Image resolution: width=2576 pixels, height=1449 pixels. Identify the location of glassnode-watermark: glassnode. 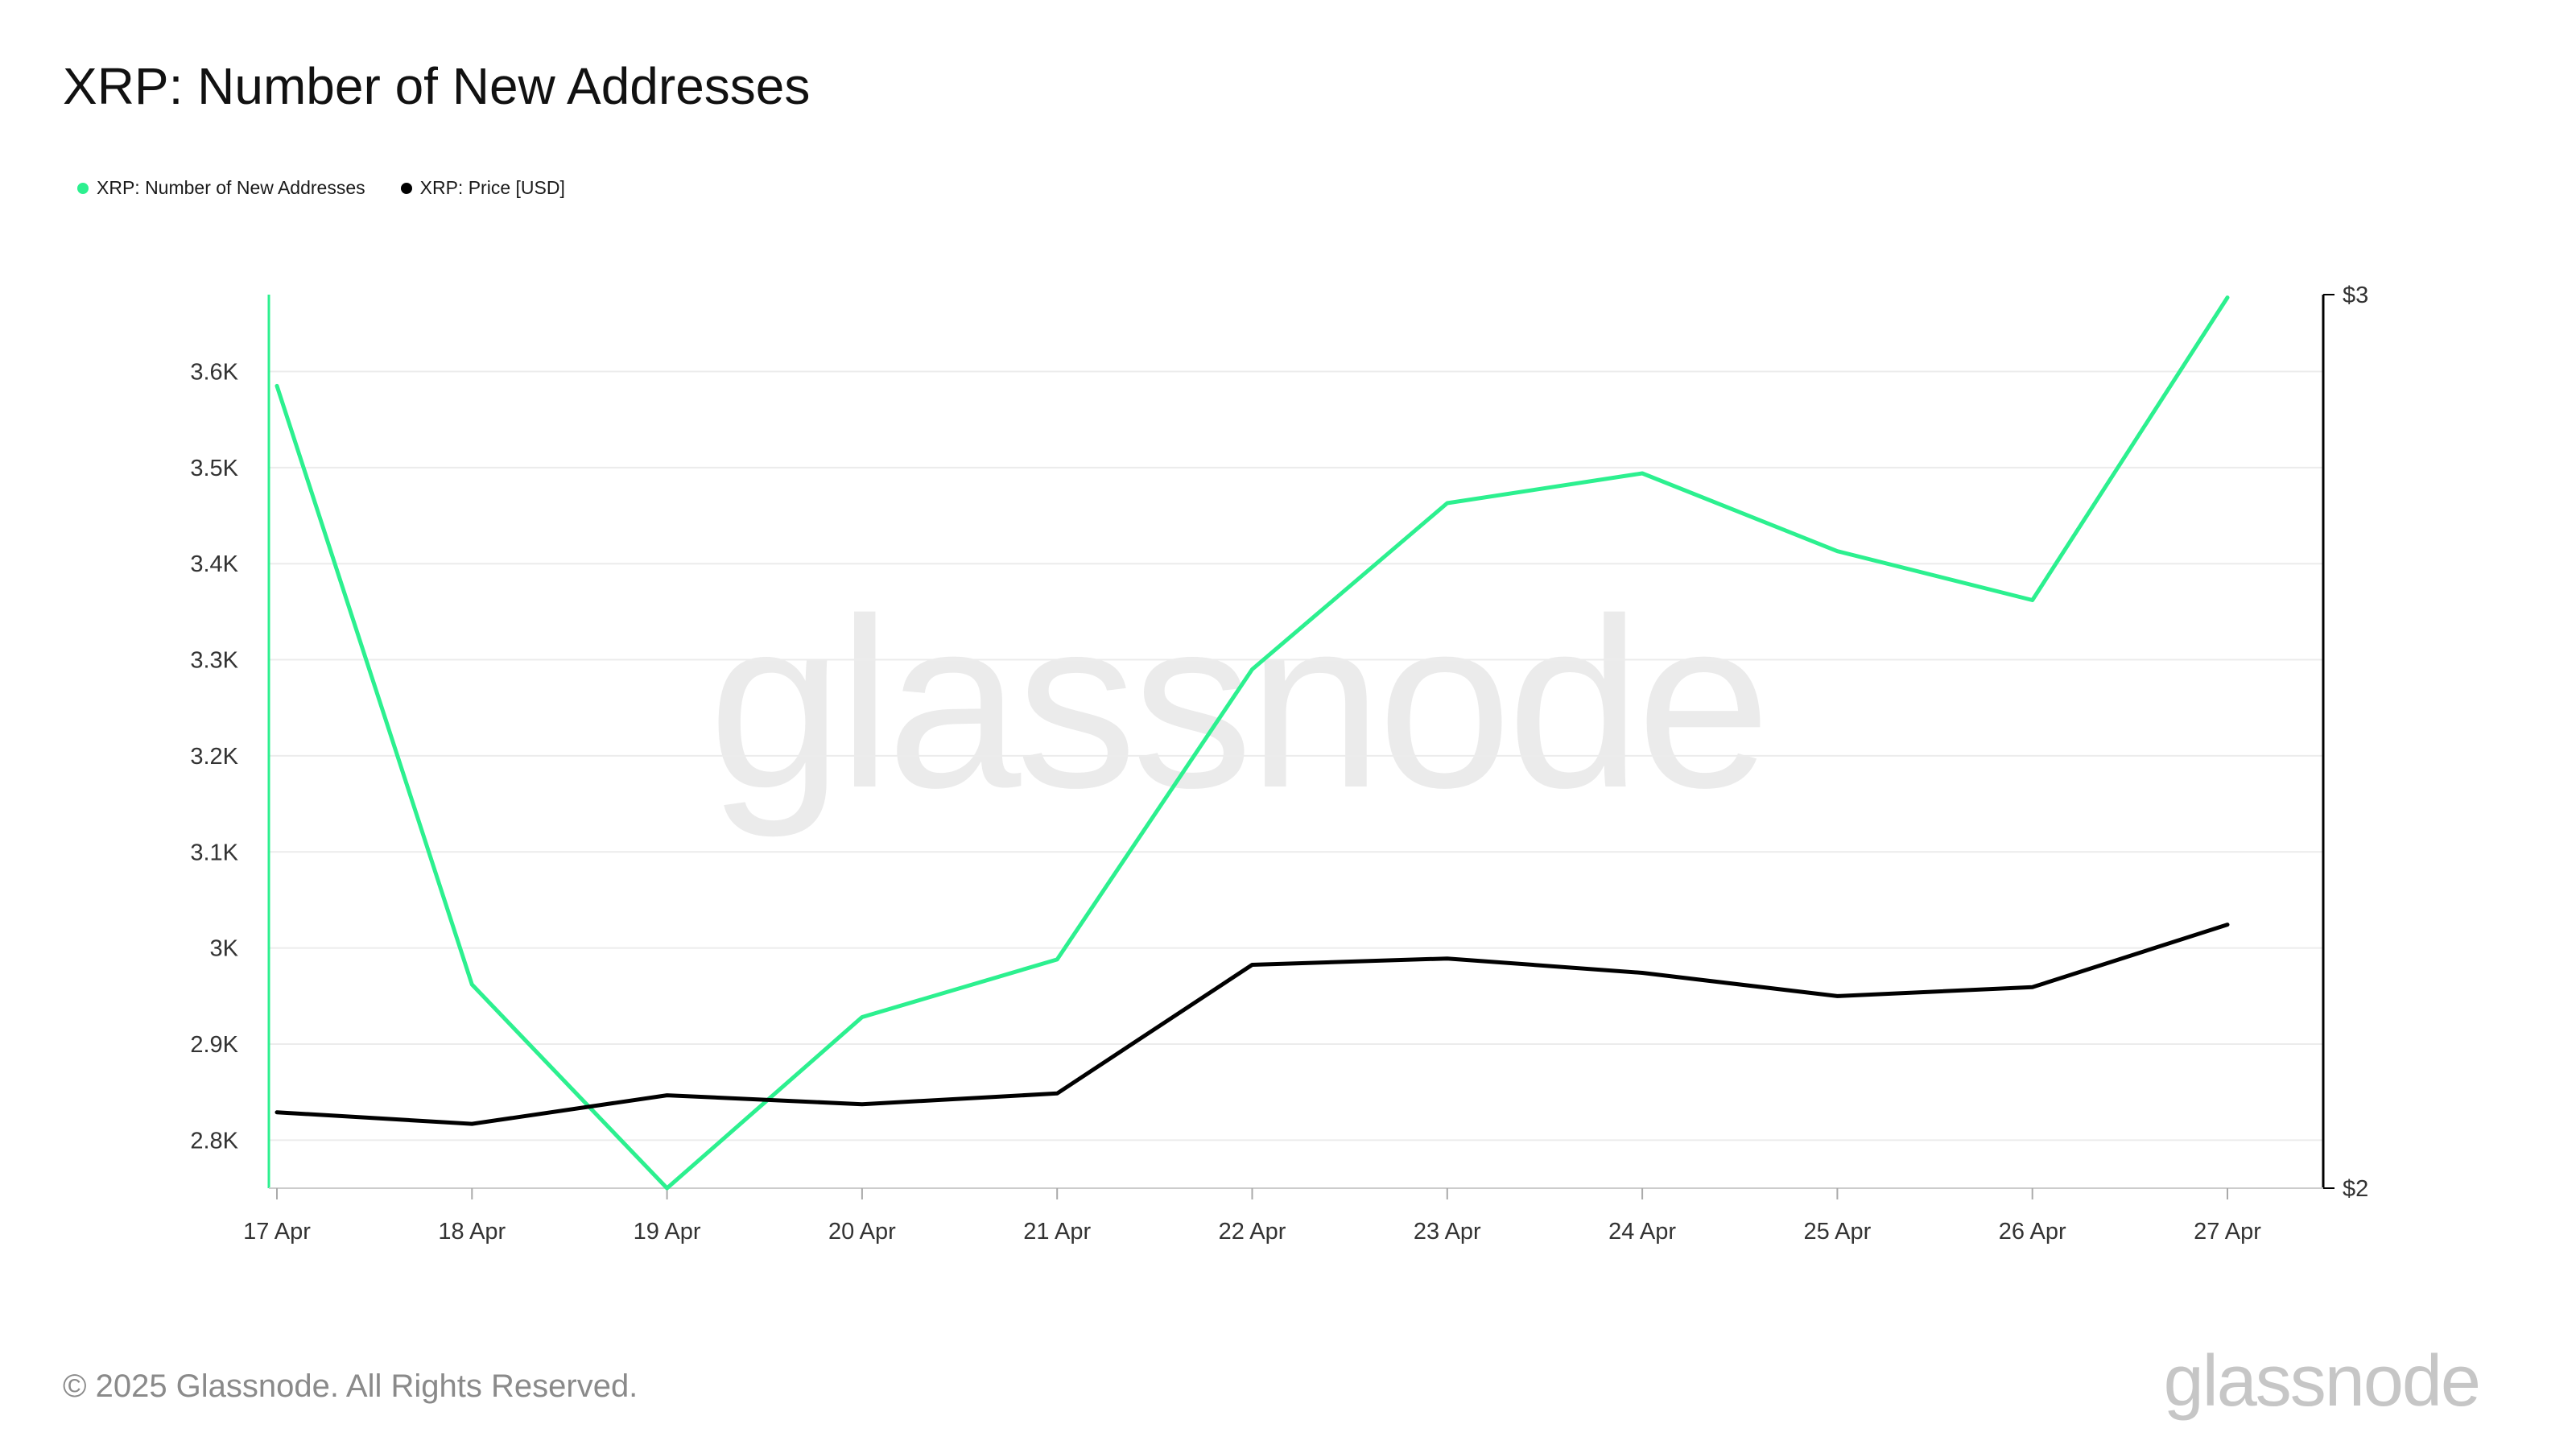
(1239, 703).